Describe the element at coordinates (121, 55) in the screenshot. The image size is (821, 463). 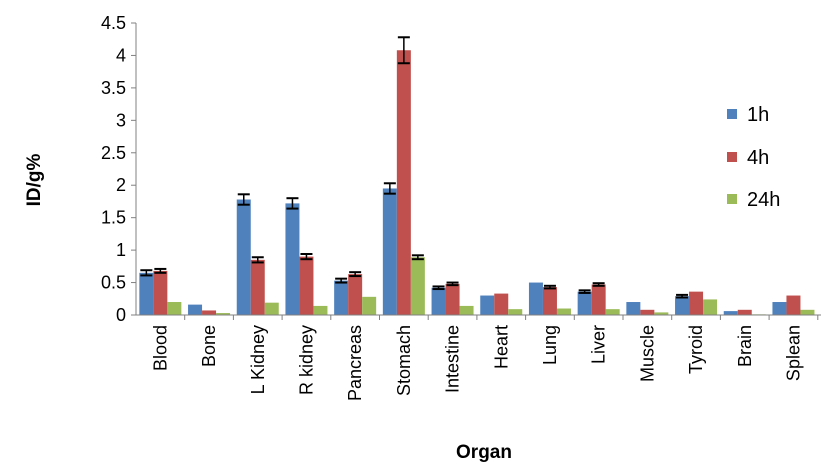
I see `y-tick-label: 4` at that location.